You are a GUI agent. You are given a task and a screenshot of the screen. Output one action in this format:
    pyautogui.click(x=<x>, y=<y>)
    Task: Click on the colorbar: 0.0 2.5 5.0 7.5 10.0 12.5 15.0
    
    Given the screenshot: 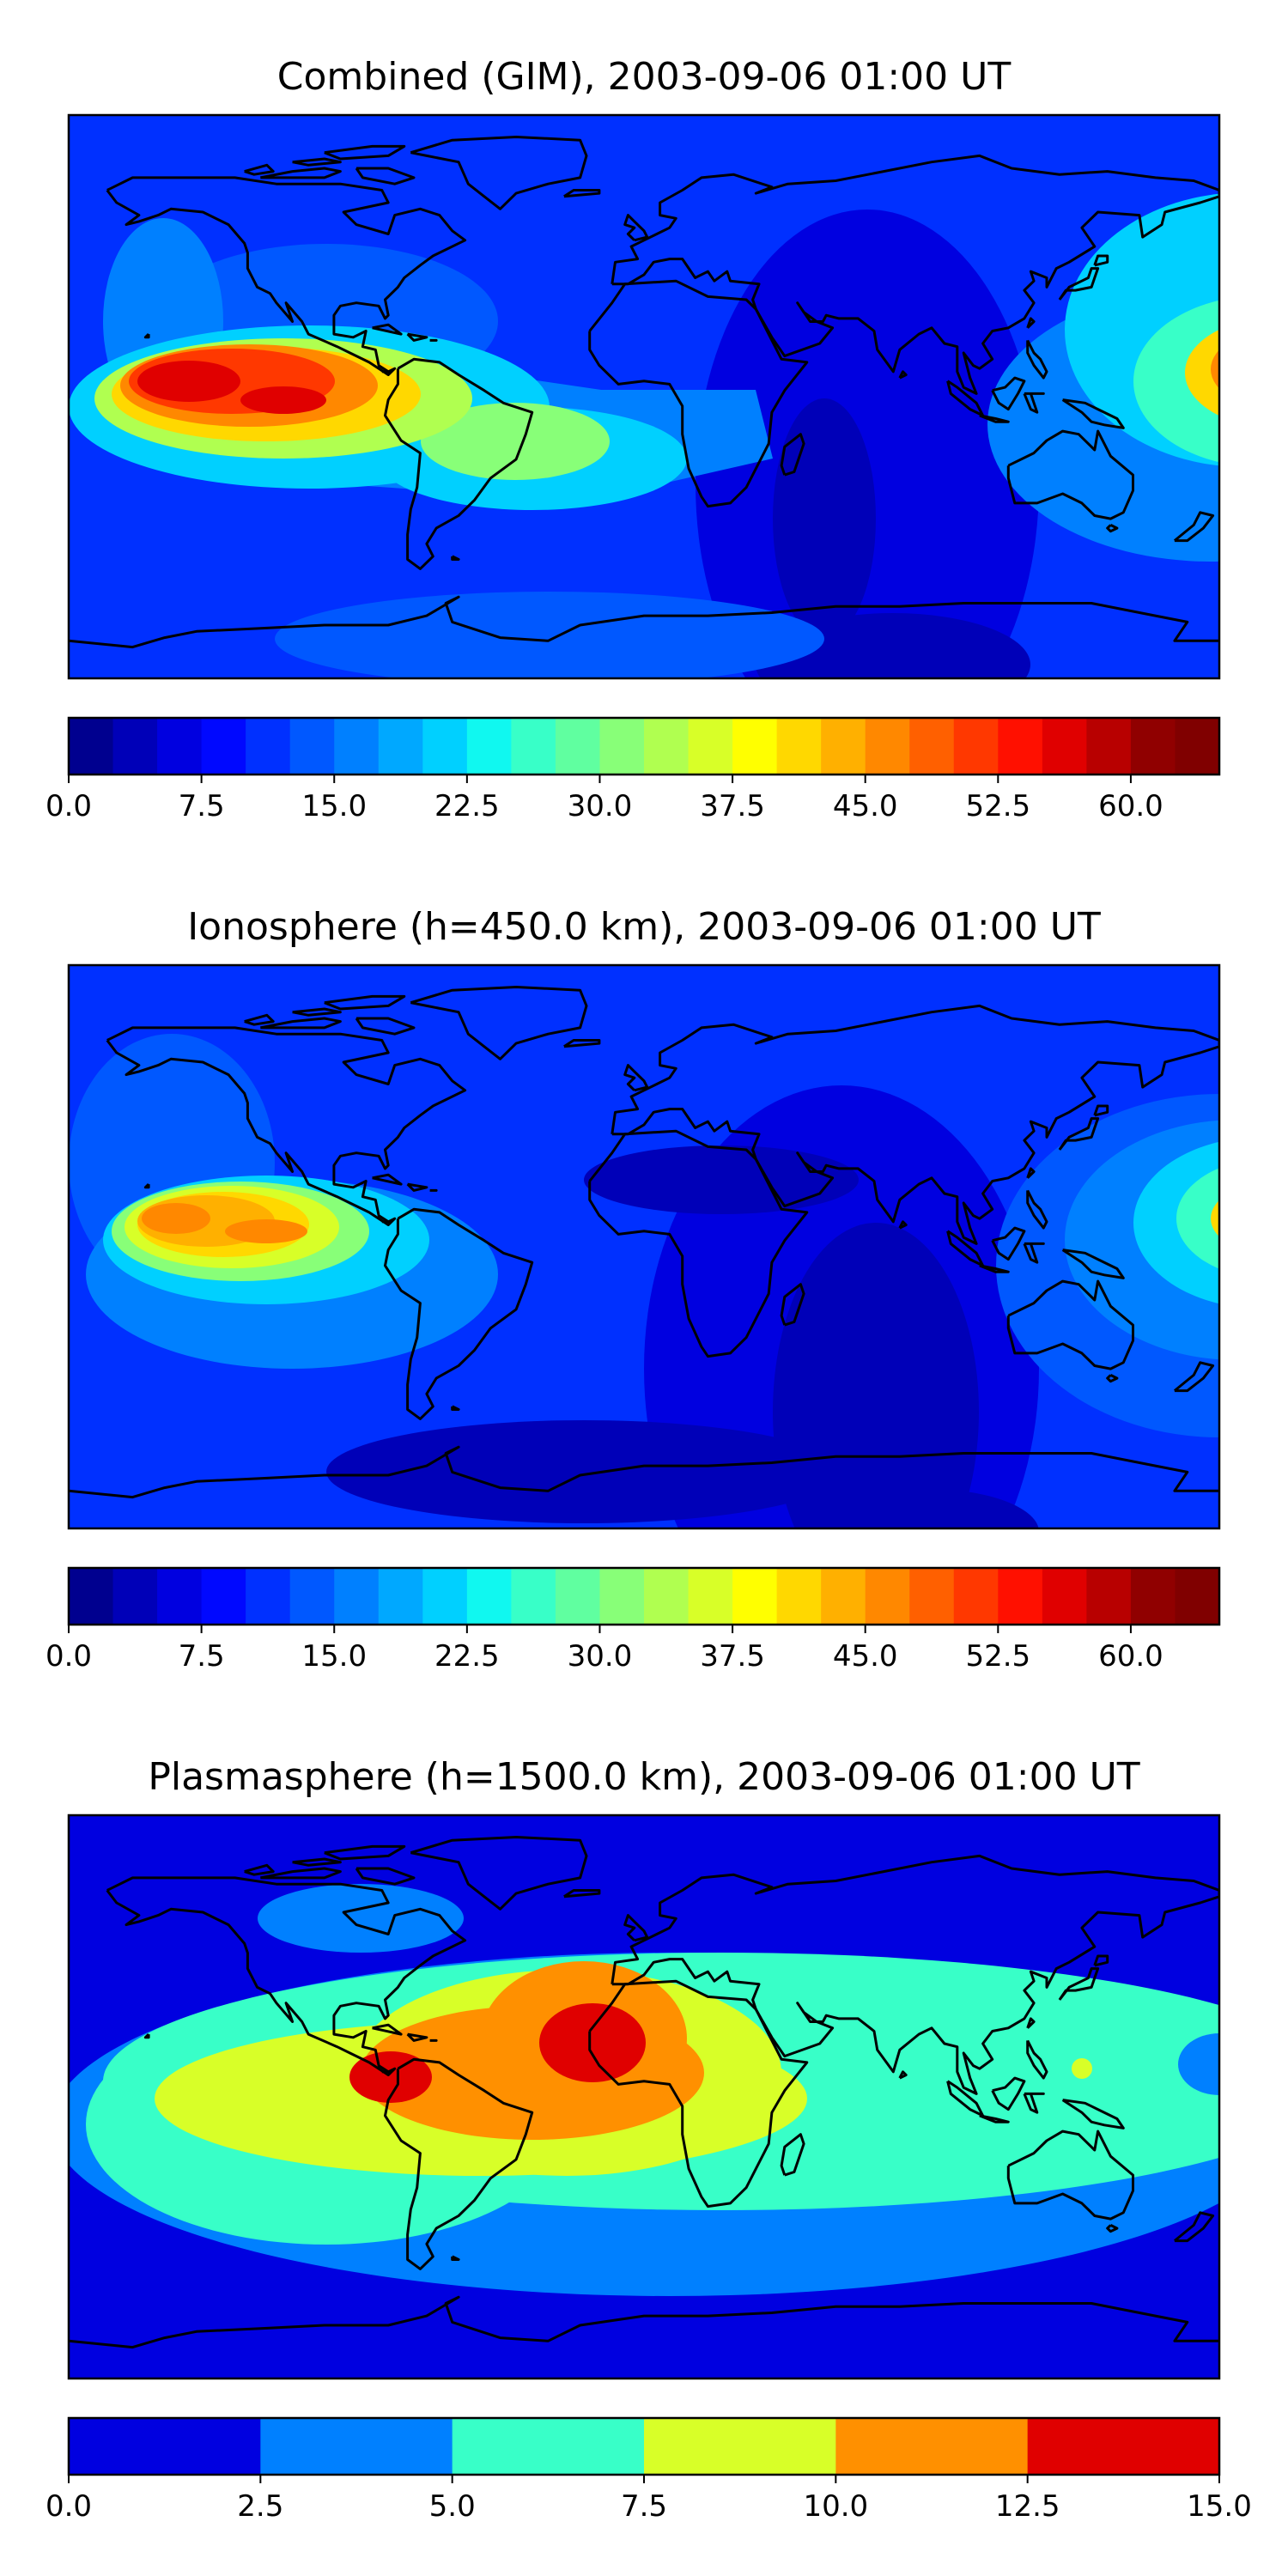 What is the action you would take?
    pyautogui.click(x=649, y=2470)
    